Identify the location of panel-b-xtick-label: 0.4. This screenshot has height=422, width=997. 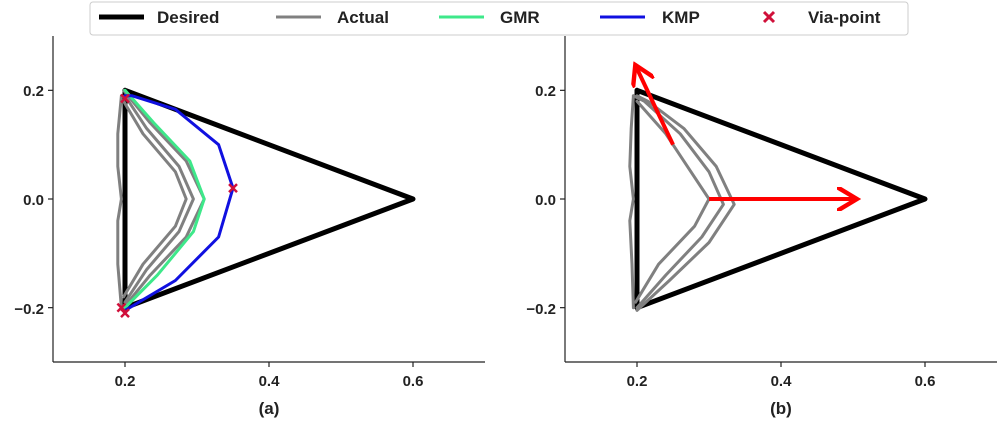
(782, 381).